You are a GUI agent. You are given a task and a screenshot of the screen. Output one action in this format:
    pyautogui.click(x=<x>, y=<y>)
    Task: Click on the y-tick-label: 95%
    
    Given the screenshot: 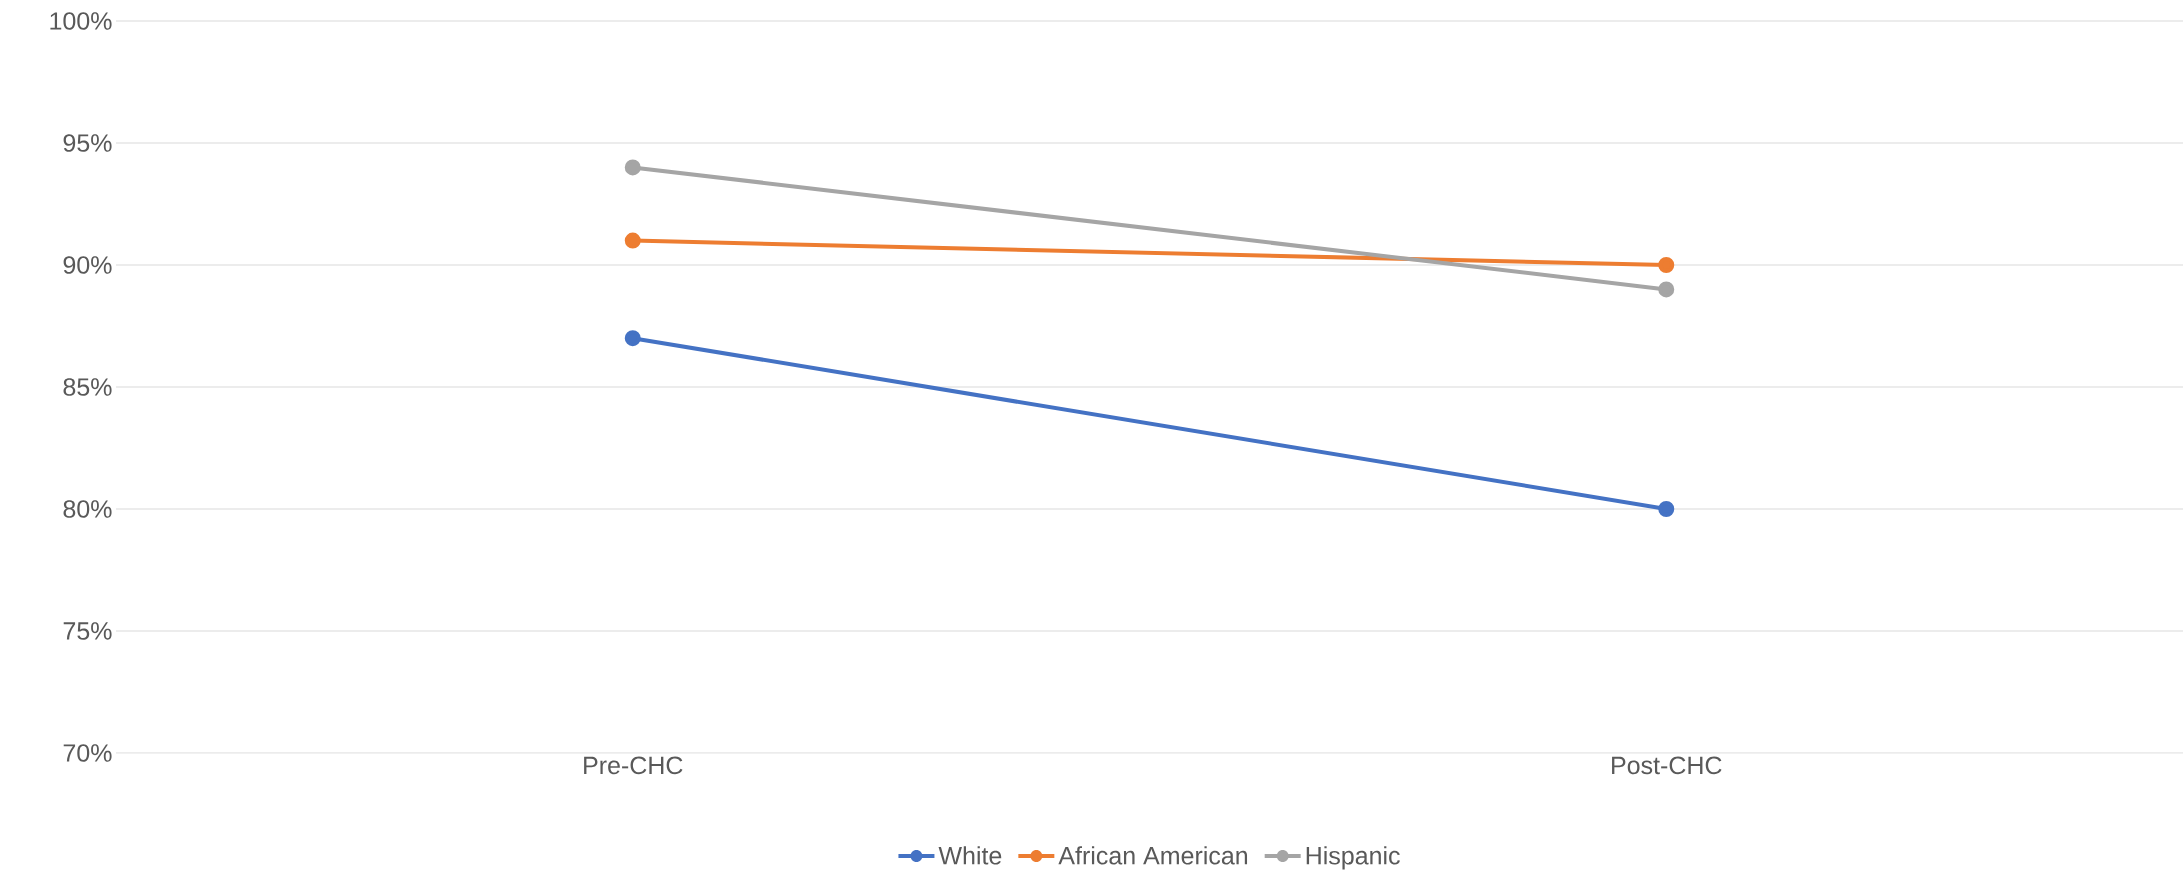 What is the action you would take?
    pyautogui.click(x=87, y=143)
    